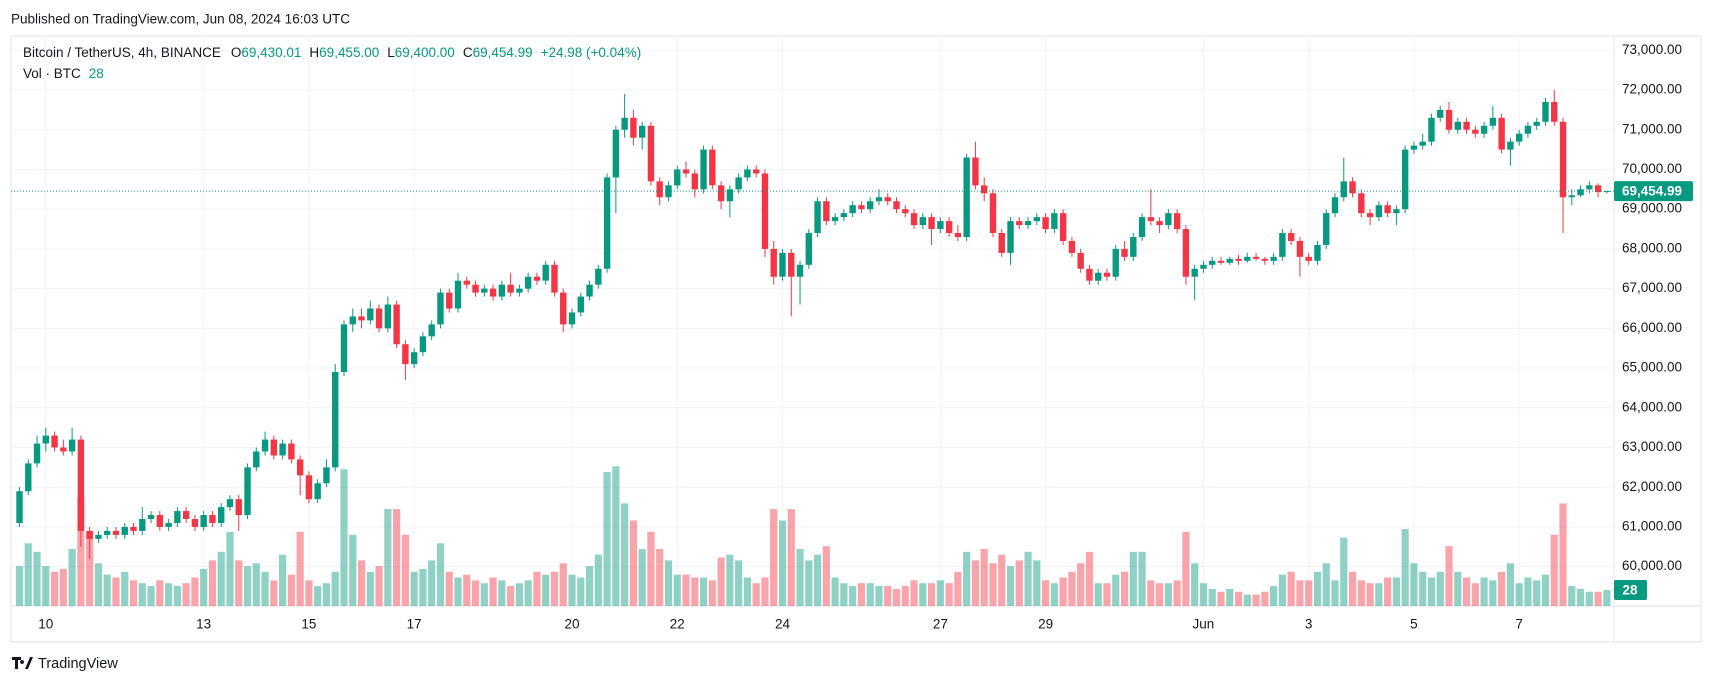  What do you see at coordinates (271, 52) in the screenshot?
I see `ohlc-value: 69,430.01` at bounding box center [271, 52].